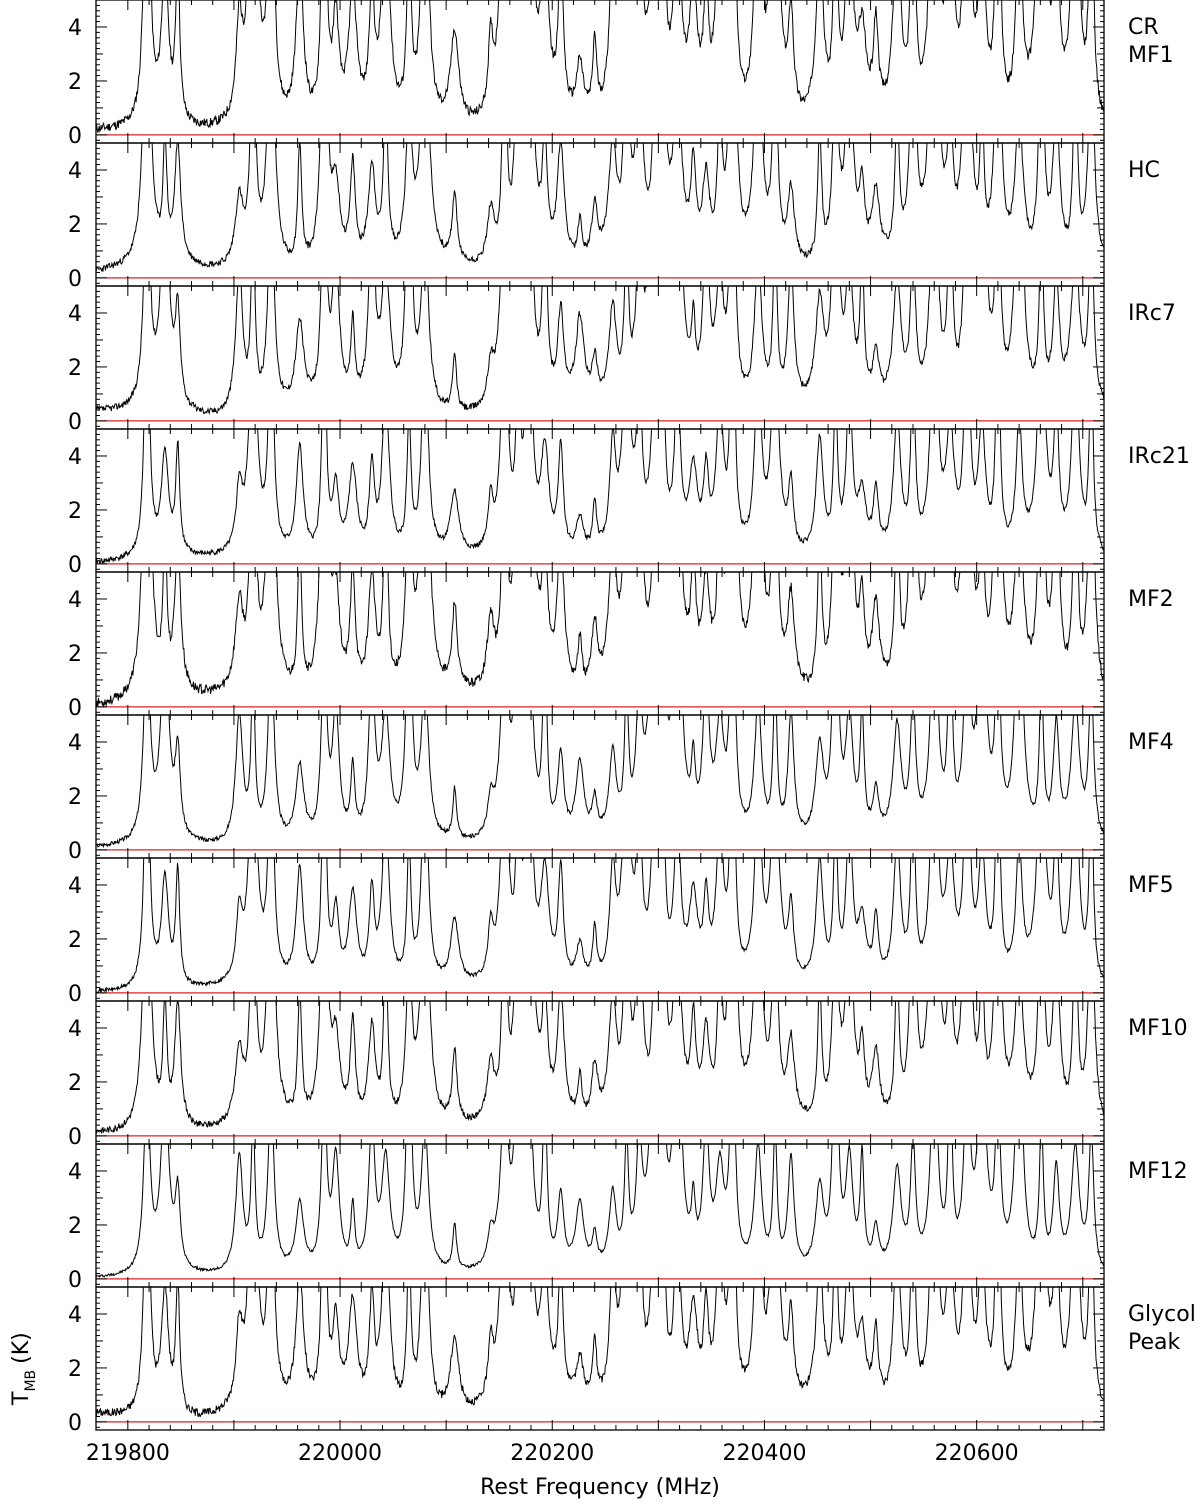 Image resolution: width=1200 pixels, height=1505 pixels. I want to click on y-axis-title-group: TMB (K), so click(24, 1369).